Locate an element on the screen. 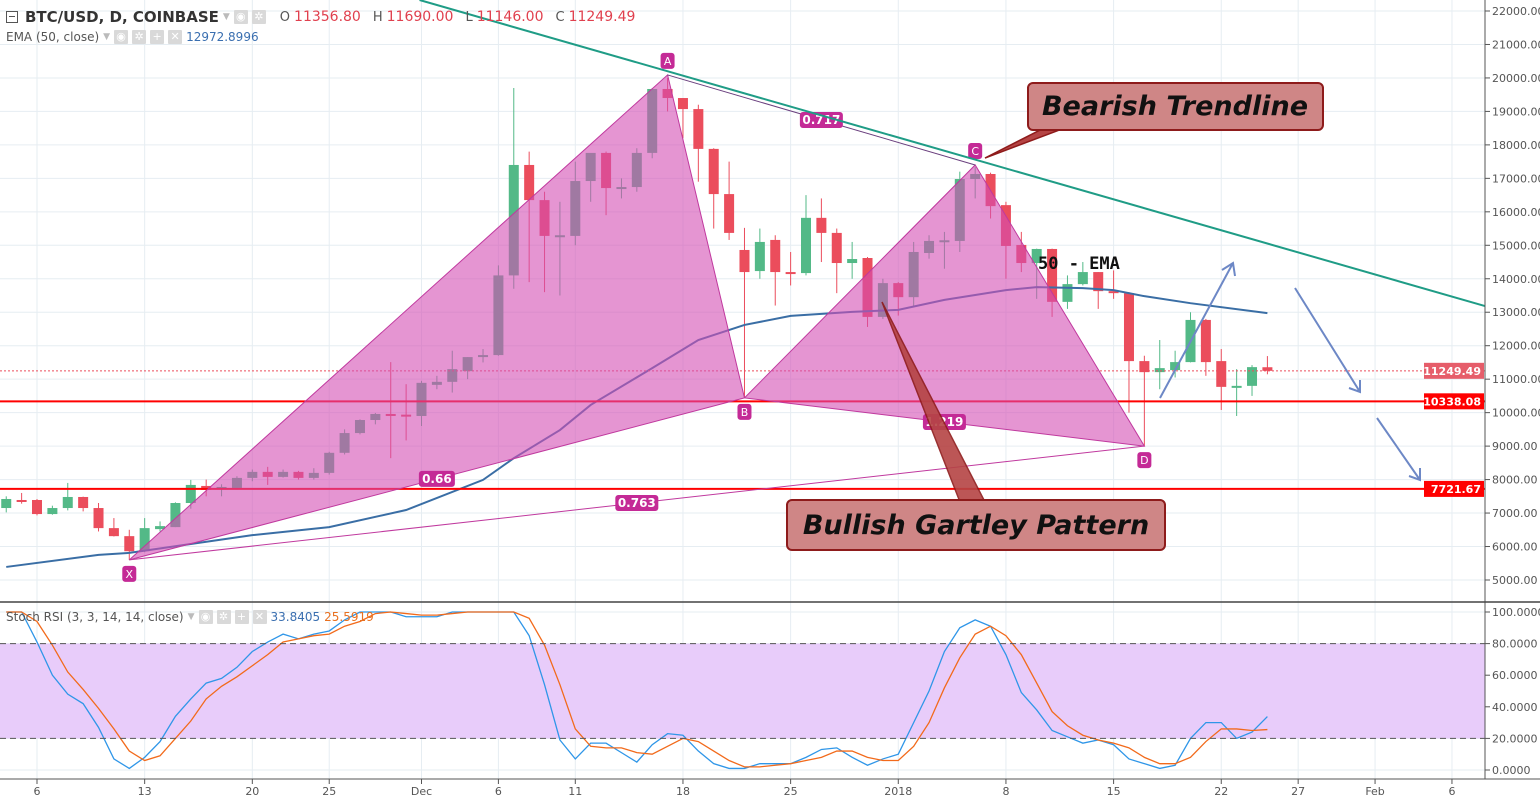 This screenshot has height=801, width=1540. symbol-title: BTC/USD, D, COINBASE is located at coordinates (122, 17).